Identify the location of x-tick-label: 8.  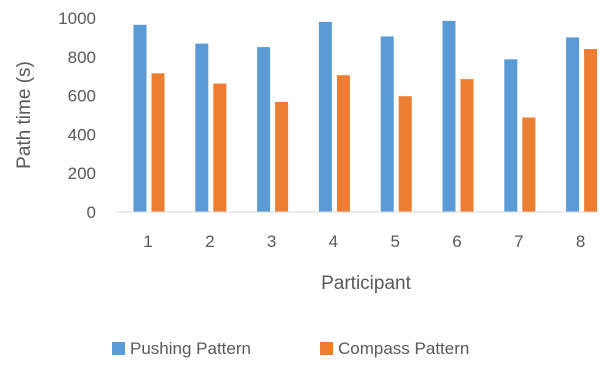
(580, 241).